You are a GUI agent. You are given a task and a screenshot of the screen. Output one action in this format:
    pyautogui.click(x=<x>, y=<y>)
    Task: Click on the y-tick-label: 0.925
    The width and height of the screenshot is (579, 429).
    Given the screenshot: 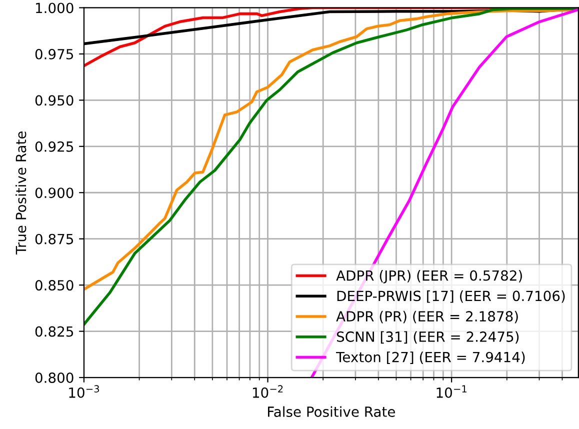 What is the action you would take?
    pyautogui.click(x=54, y=146)
    